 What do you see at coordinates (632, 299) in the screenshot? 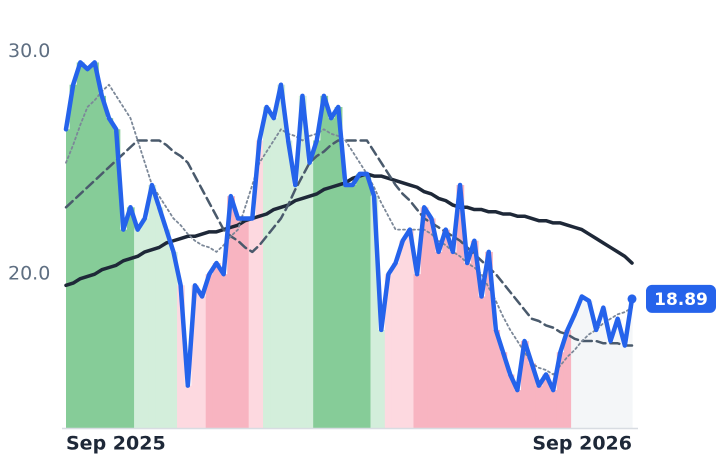
I see `last-point` at bounding box center [632, 299].